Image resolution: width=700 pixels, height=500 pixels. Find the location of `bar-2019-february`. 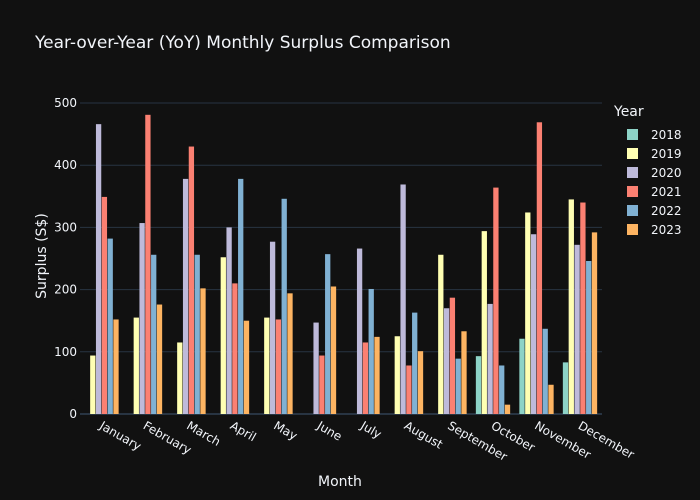

bar-2019-february is located at coordinates (136, 365).